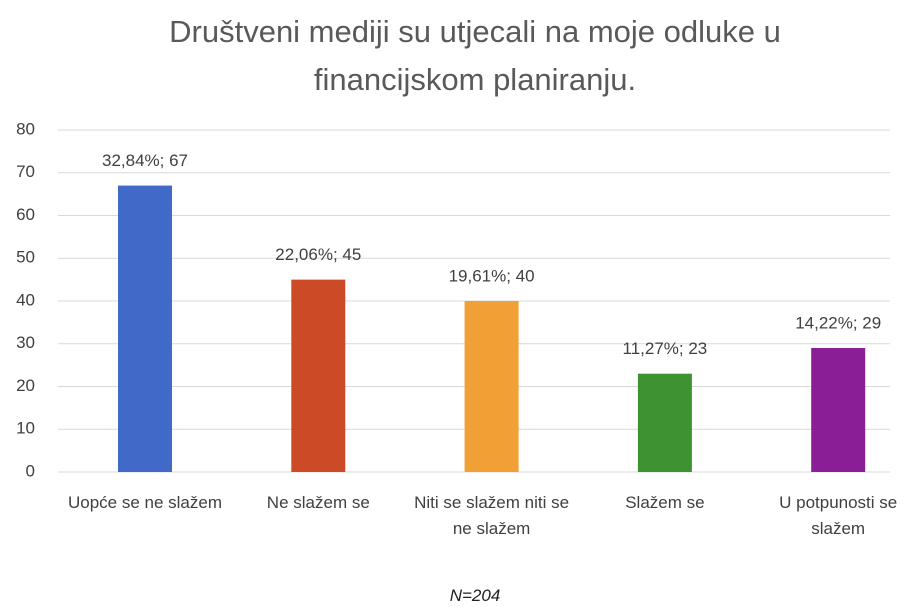 This screenshot has width=915, height=607. Describe the element at coordinates (665, 348) in the screenshot. I see `data-label: 11,27%; 23` at that location.